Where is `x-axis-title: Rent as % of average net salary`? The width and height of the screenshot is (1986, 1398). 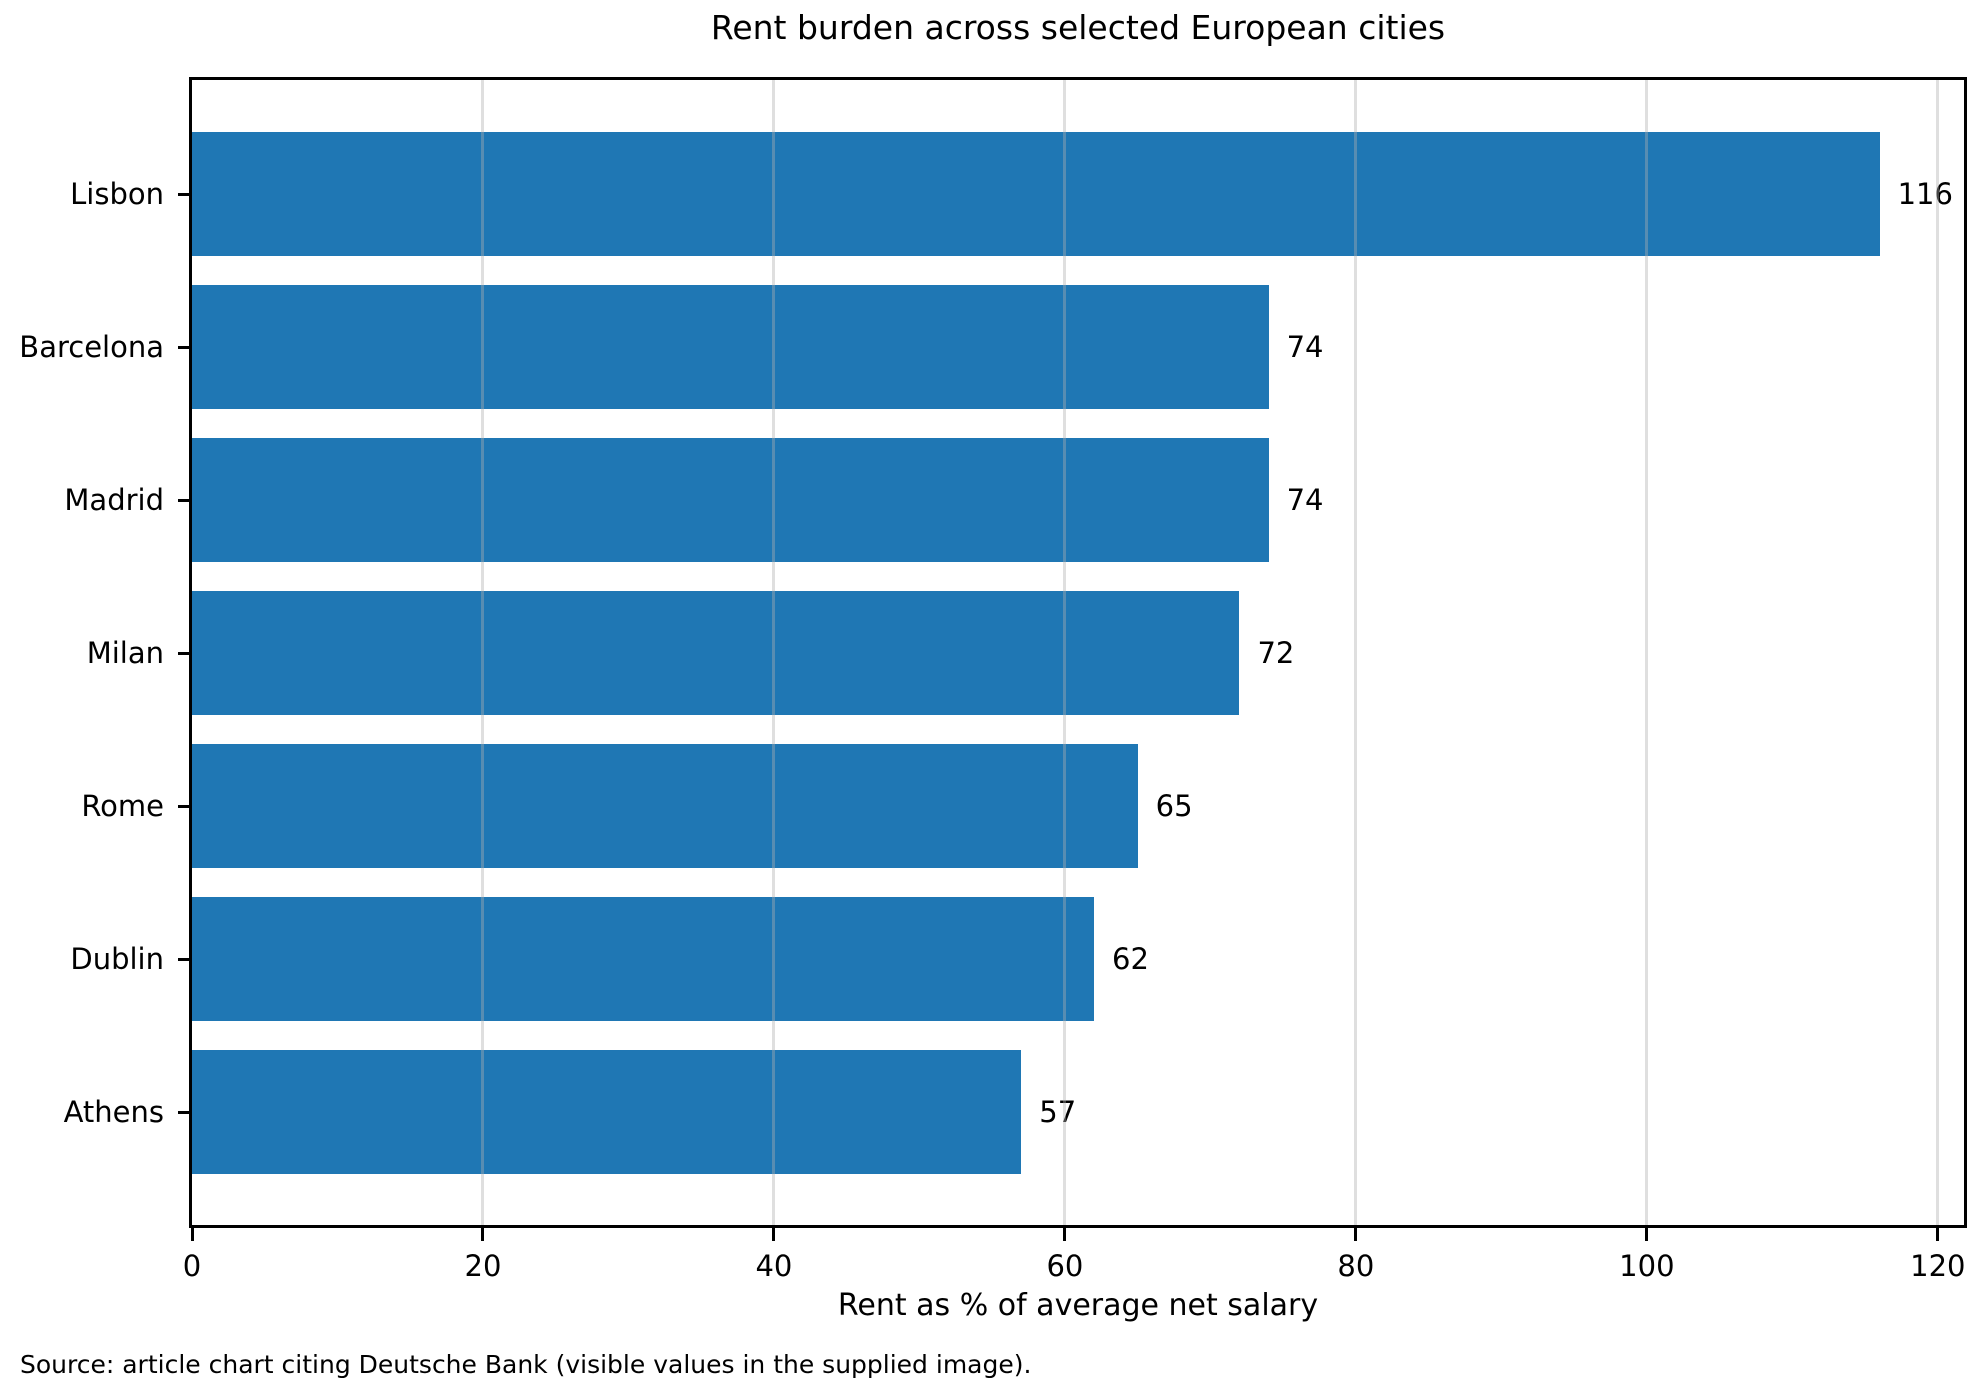 x-axis-title: Rent as % of average net salary is located at coordinates (1078, 1305).